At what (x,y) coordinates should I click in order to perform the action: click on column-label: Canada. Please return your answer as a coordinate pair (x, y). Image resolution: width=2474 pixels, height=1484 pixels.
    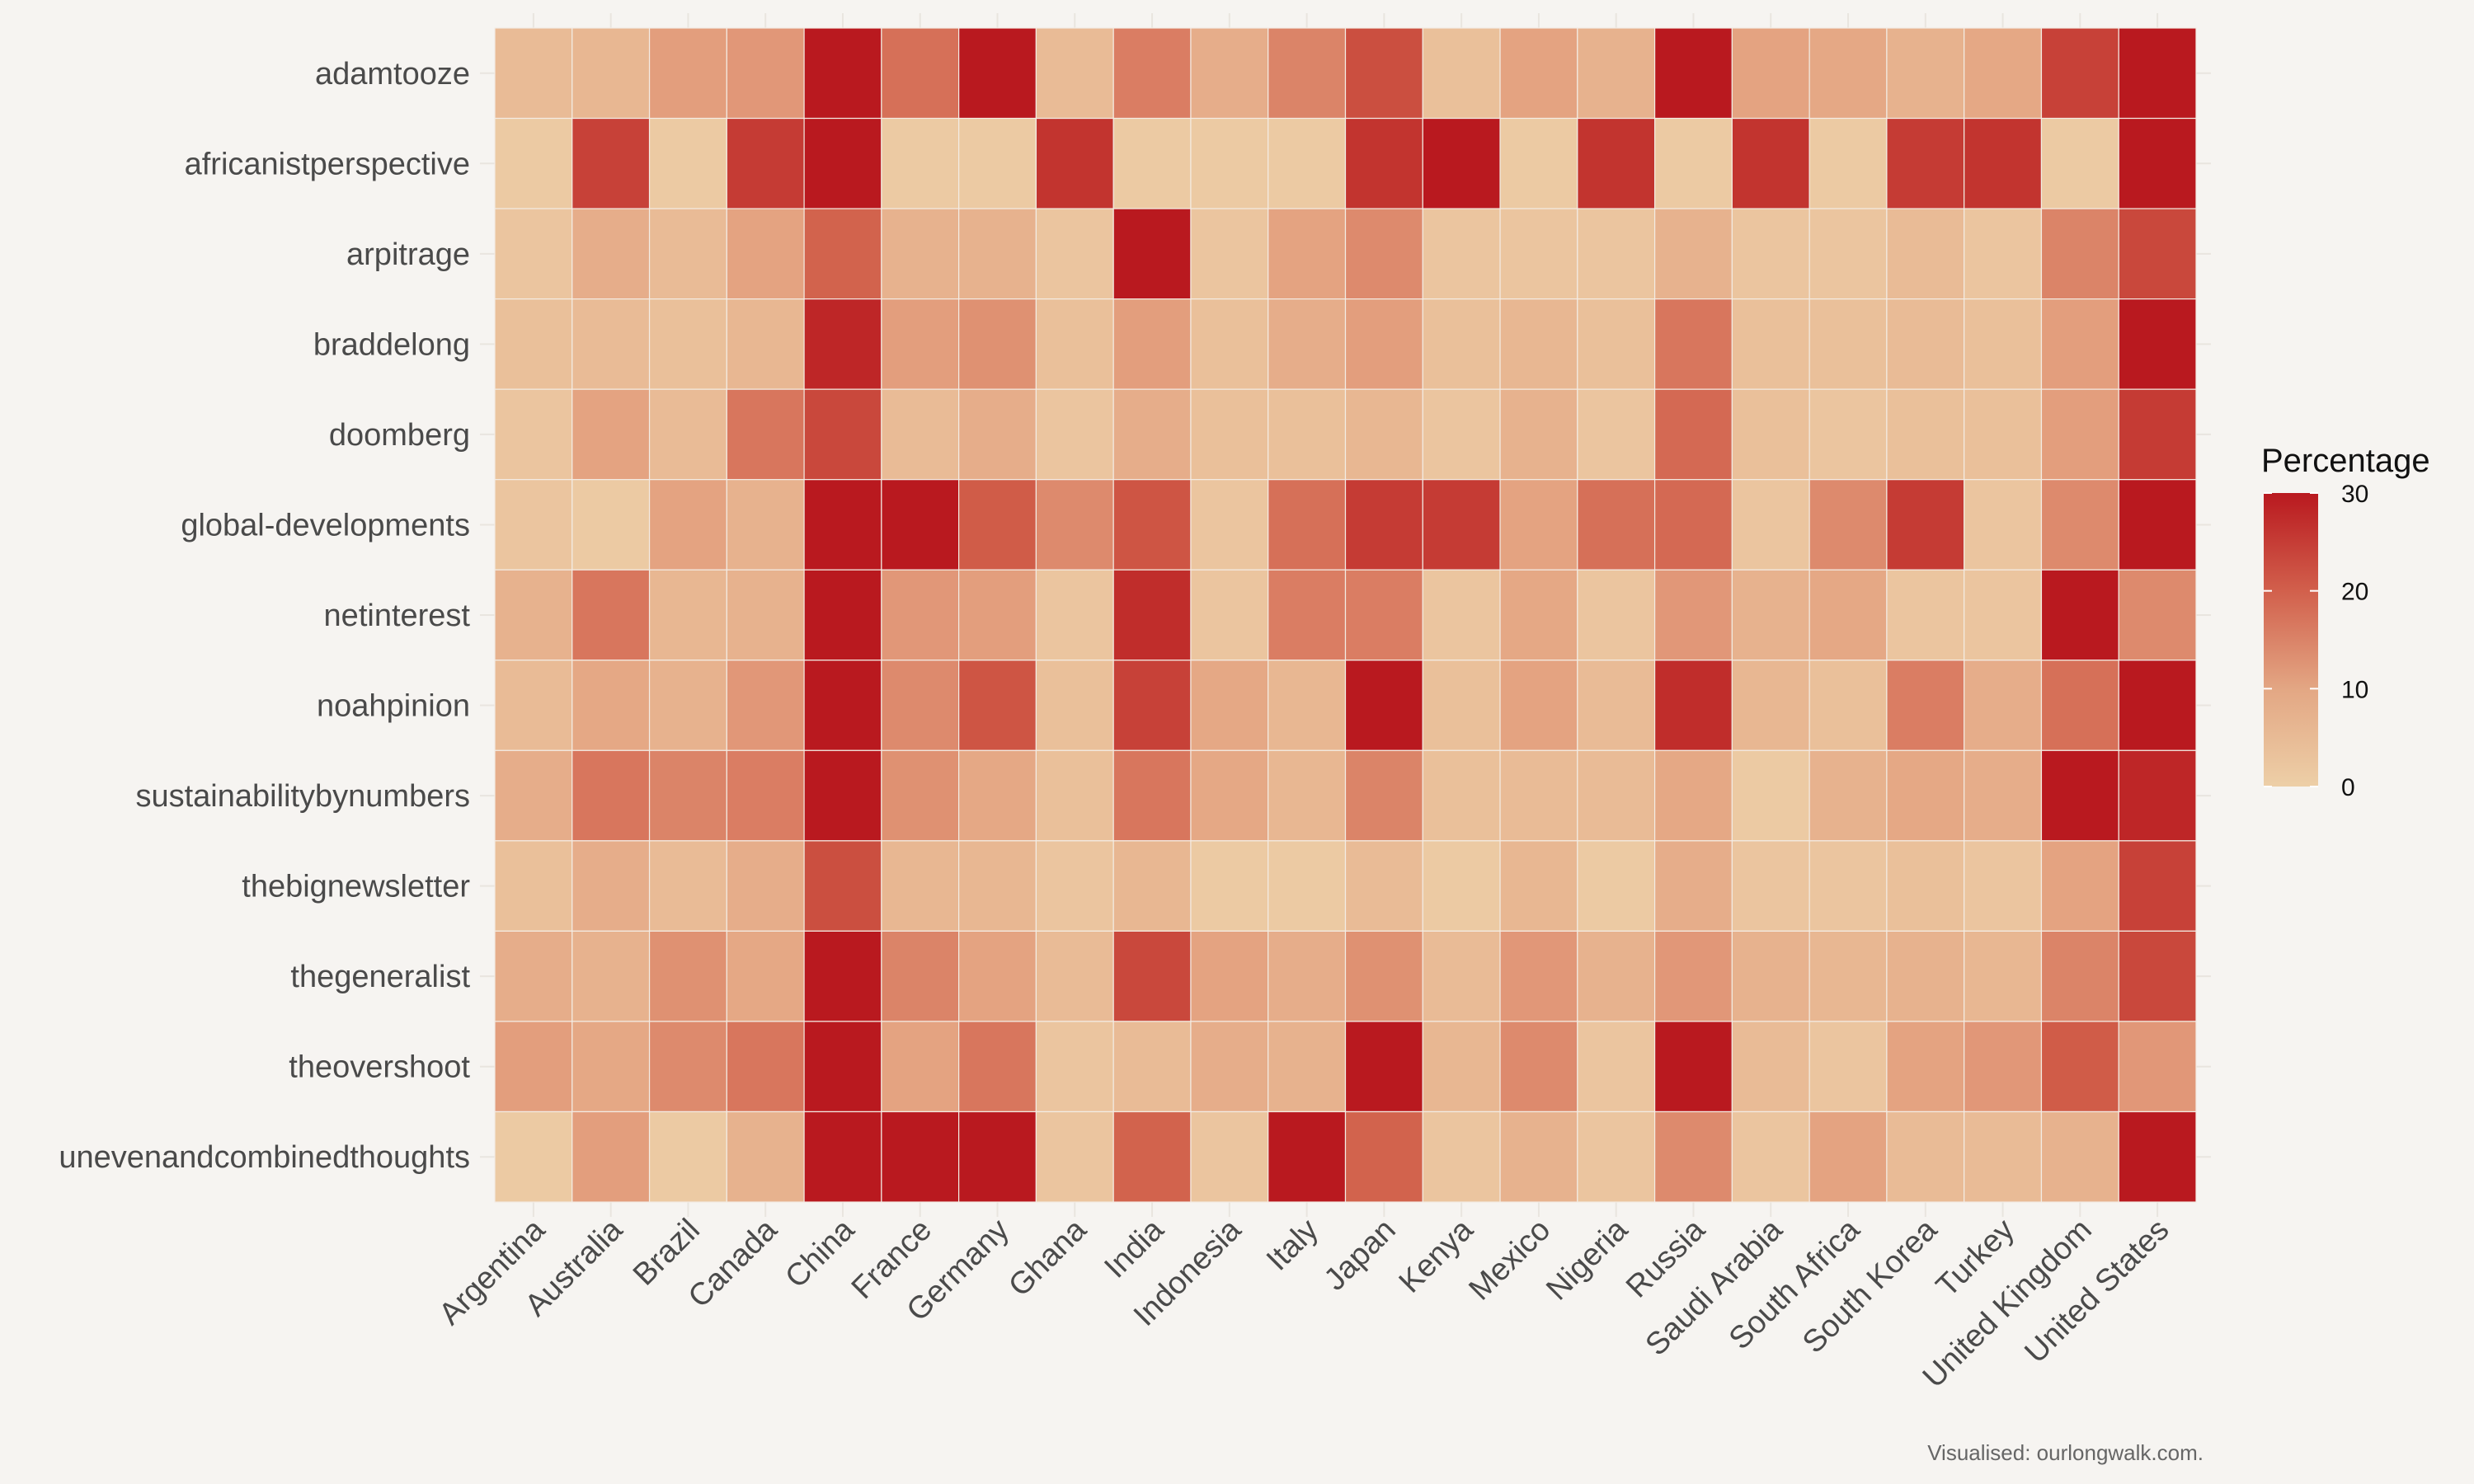
    Looking at the image, I should click on (733, 1263).